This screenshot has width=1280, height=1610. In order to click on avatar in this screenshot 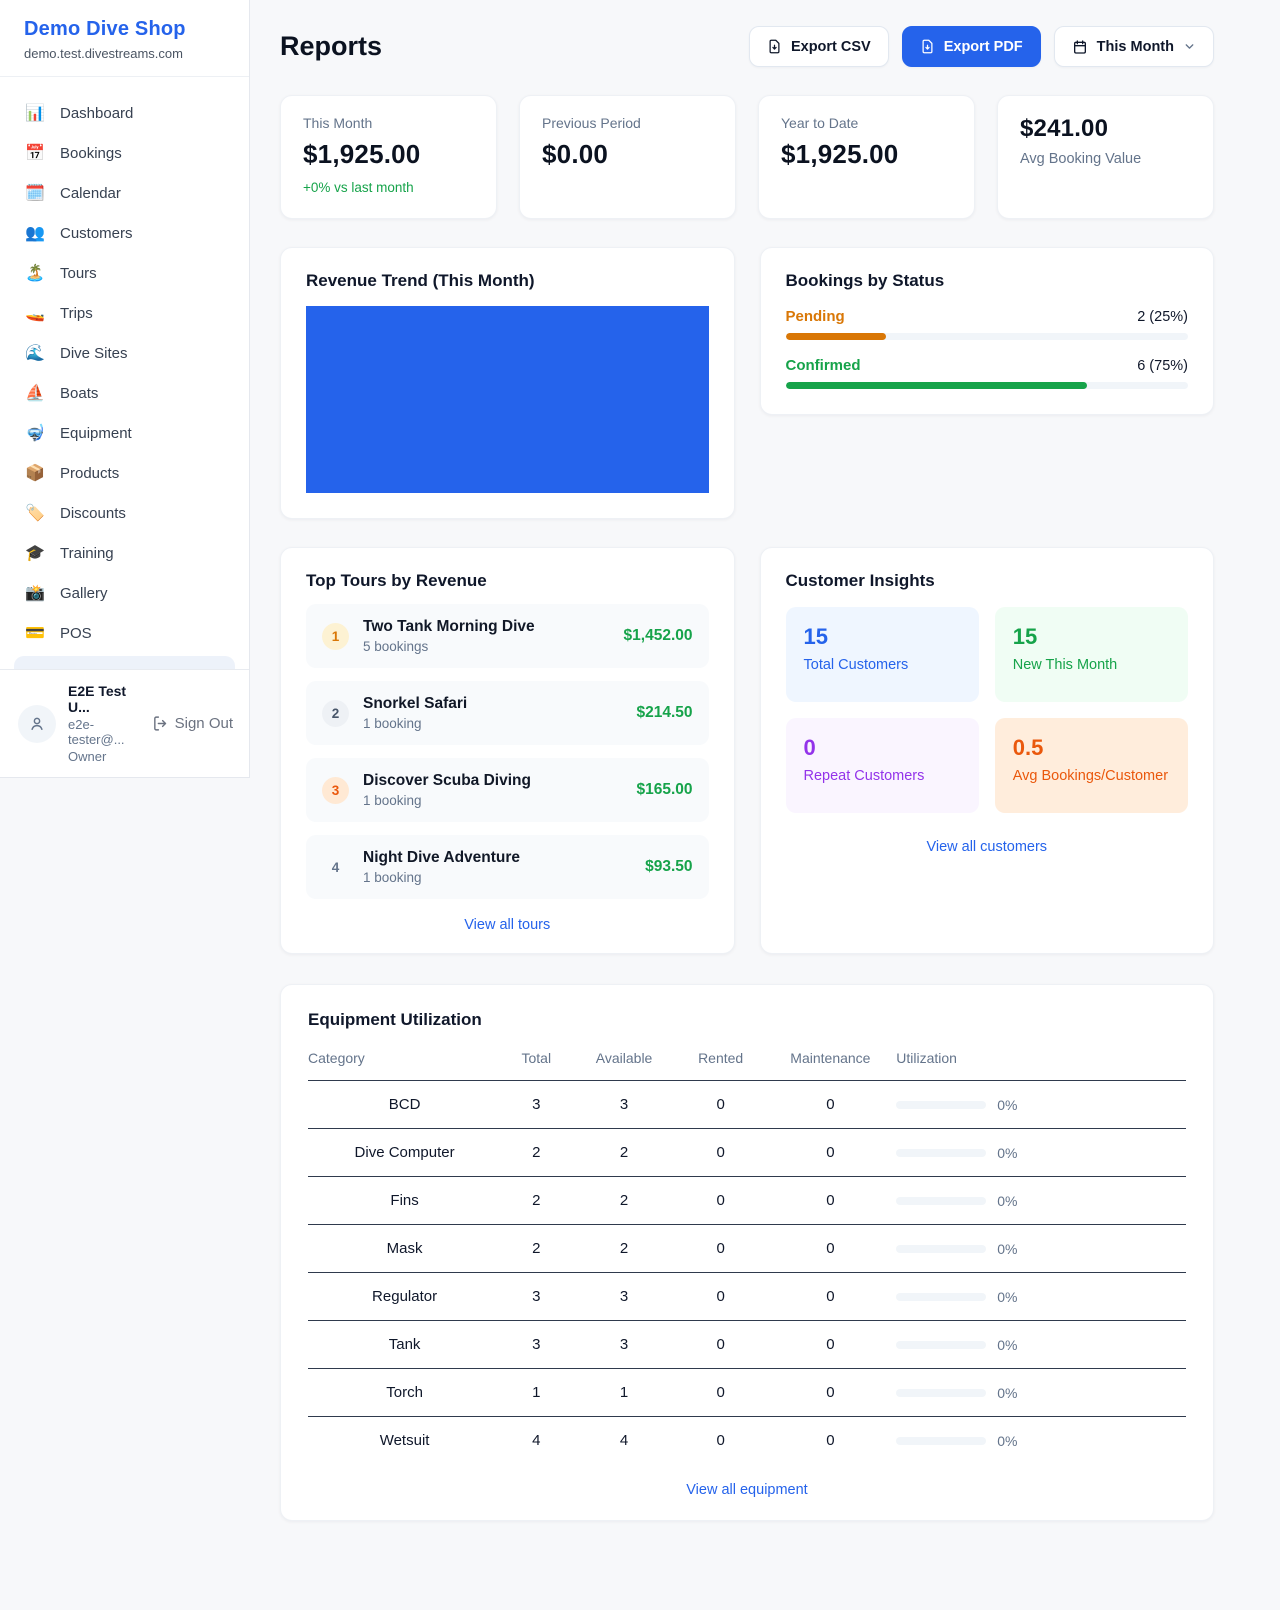, I will do `click(37, 723)`.